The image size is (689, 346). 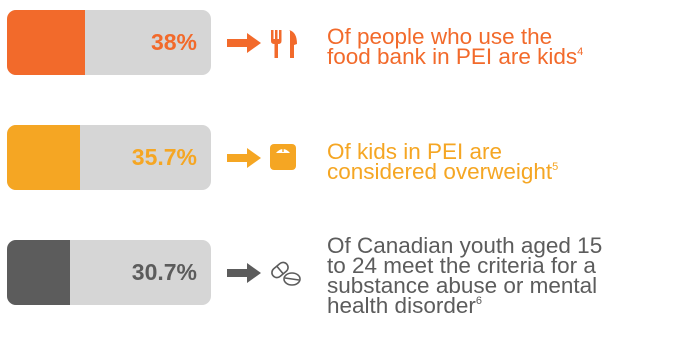 What do you see at coordinates (109, 42) in the screenshot?
I see `percent-bar: 38%` at bounding box center [109, 42].